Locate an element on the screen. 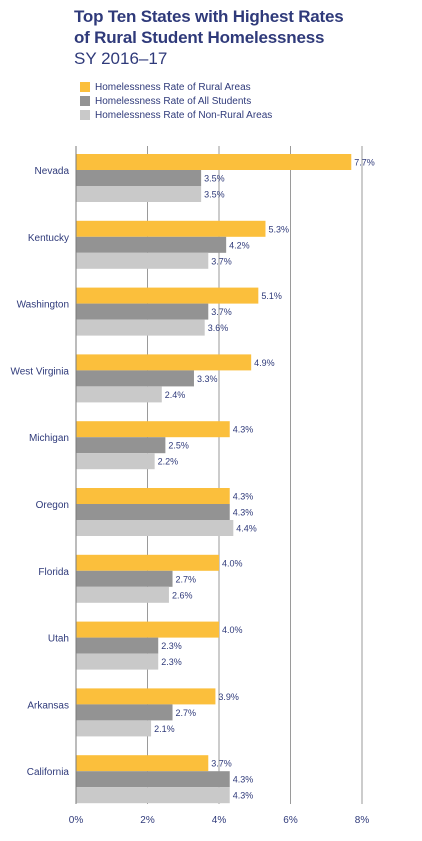 The height and width of the screenshot is (841, 422). legend-swatch-all-students is located at coordinates (85, 101).